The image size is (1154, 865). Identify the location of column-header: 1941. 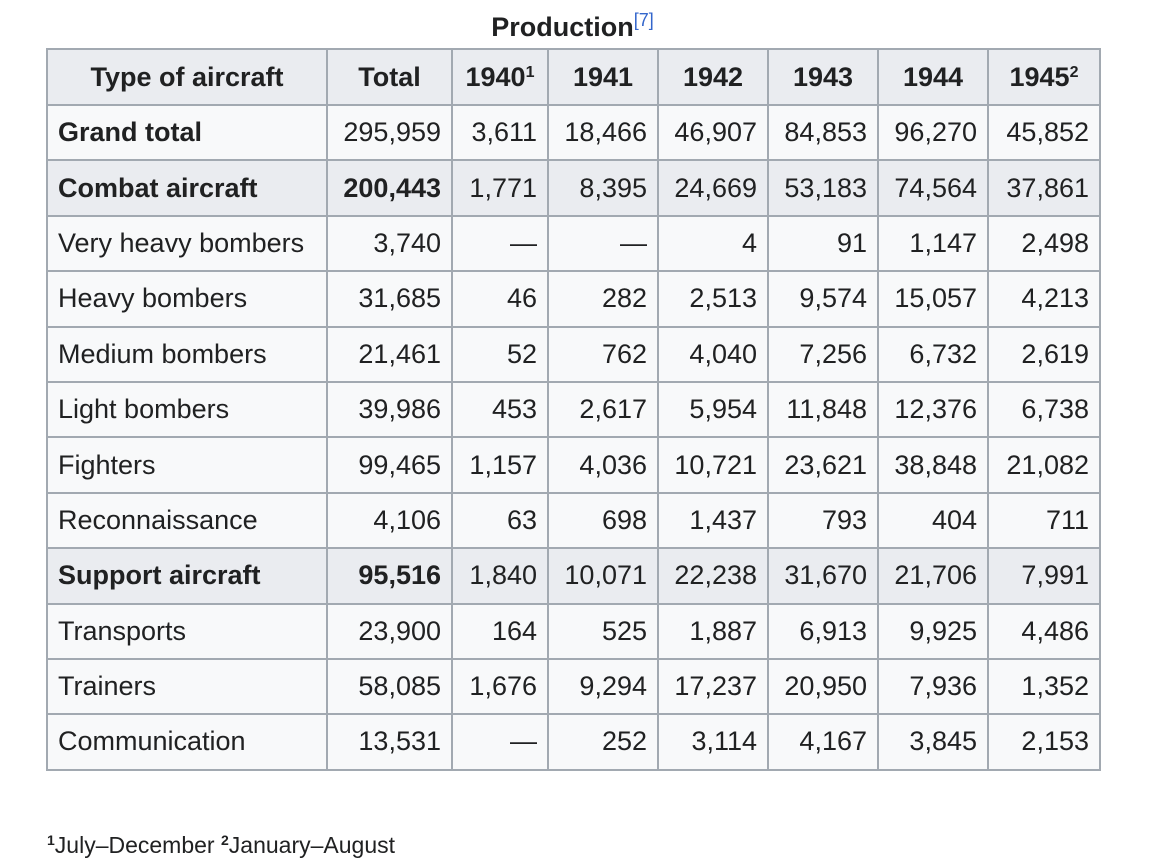
(603, 77).